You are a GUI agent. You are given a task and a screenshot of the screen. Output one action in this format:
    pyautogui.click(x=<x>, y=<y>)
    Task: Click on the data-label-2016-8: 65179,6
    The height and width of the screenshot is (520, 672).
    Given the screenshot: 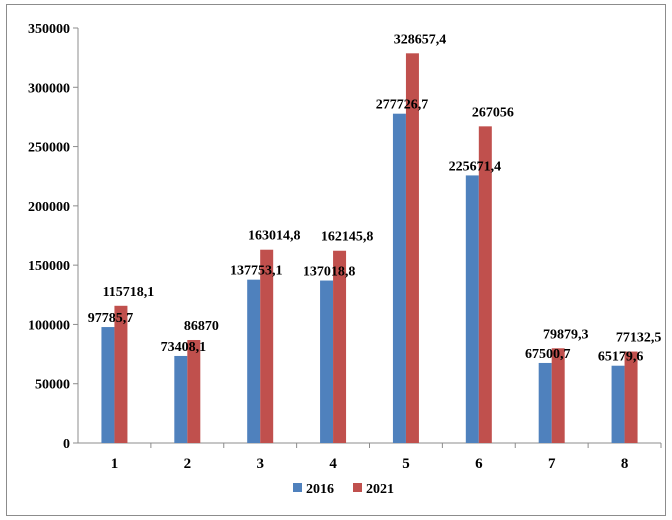 What is the action you would take?
    pyautogui.click(x=621, y=357)
    